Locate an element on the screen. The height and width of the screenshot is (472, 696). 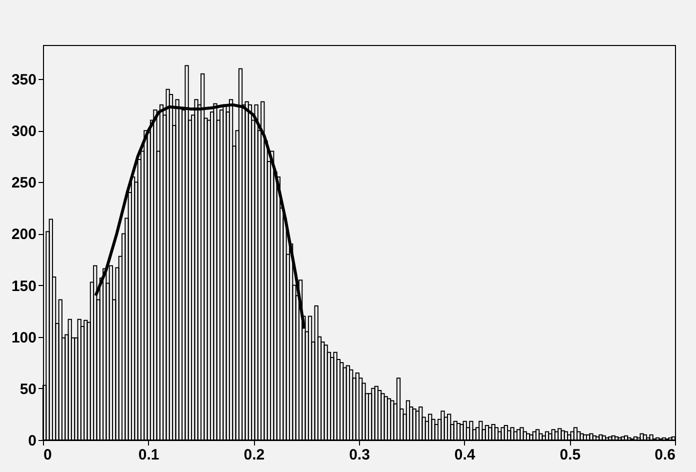
x-tick-label: 0.4 is located at coordinates (465, 455).